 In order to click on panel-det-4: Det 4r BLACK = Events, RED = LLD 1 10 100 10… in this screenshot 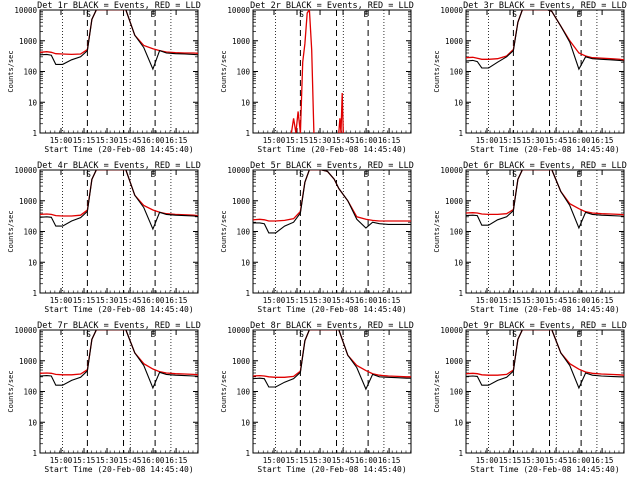, I will do `click(104, 237)`.